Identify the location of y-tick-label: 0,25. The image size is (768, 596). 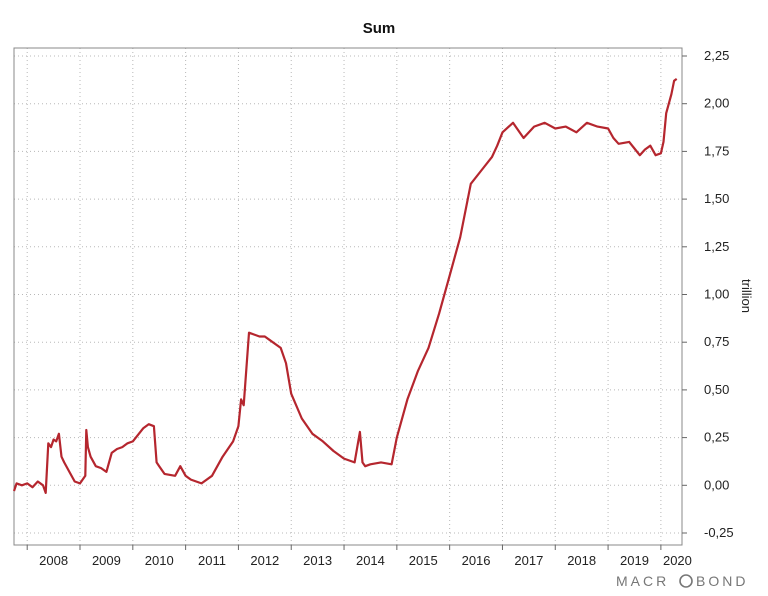
(716, 437).